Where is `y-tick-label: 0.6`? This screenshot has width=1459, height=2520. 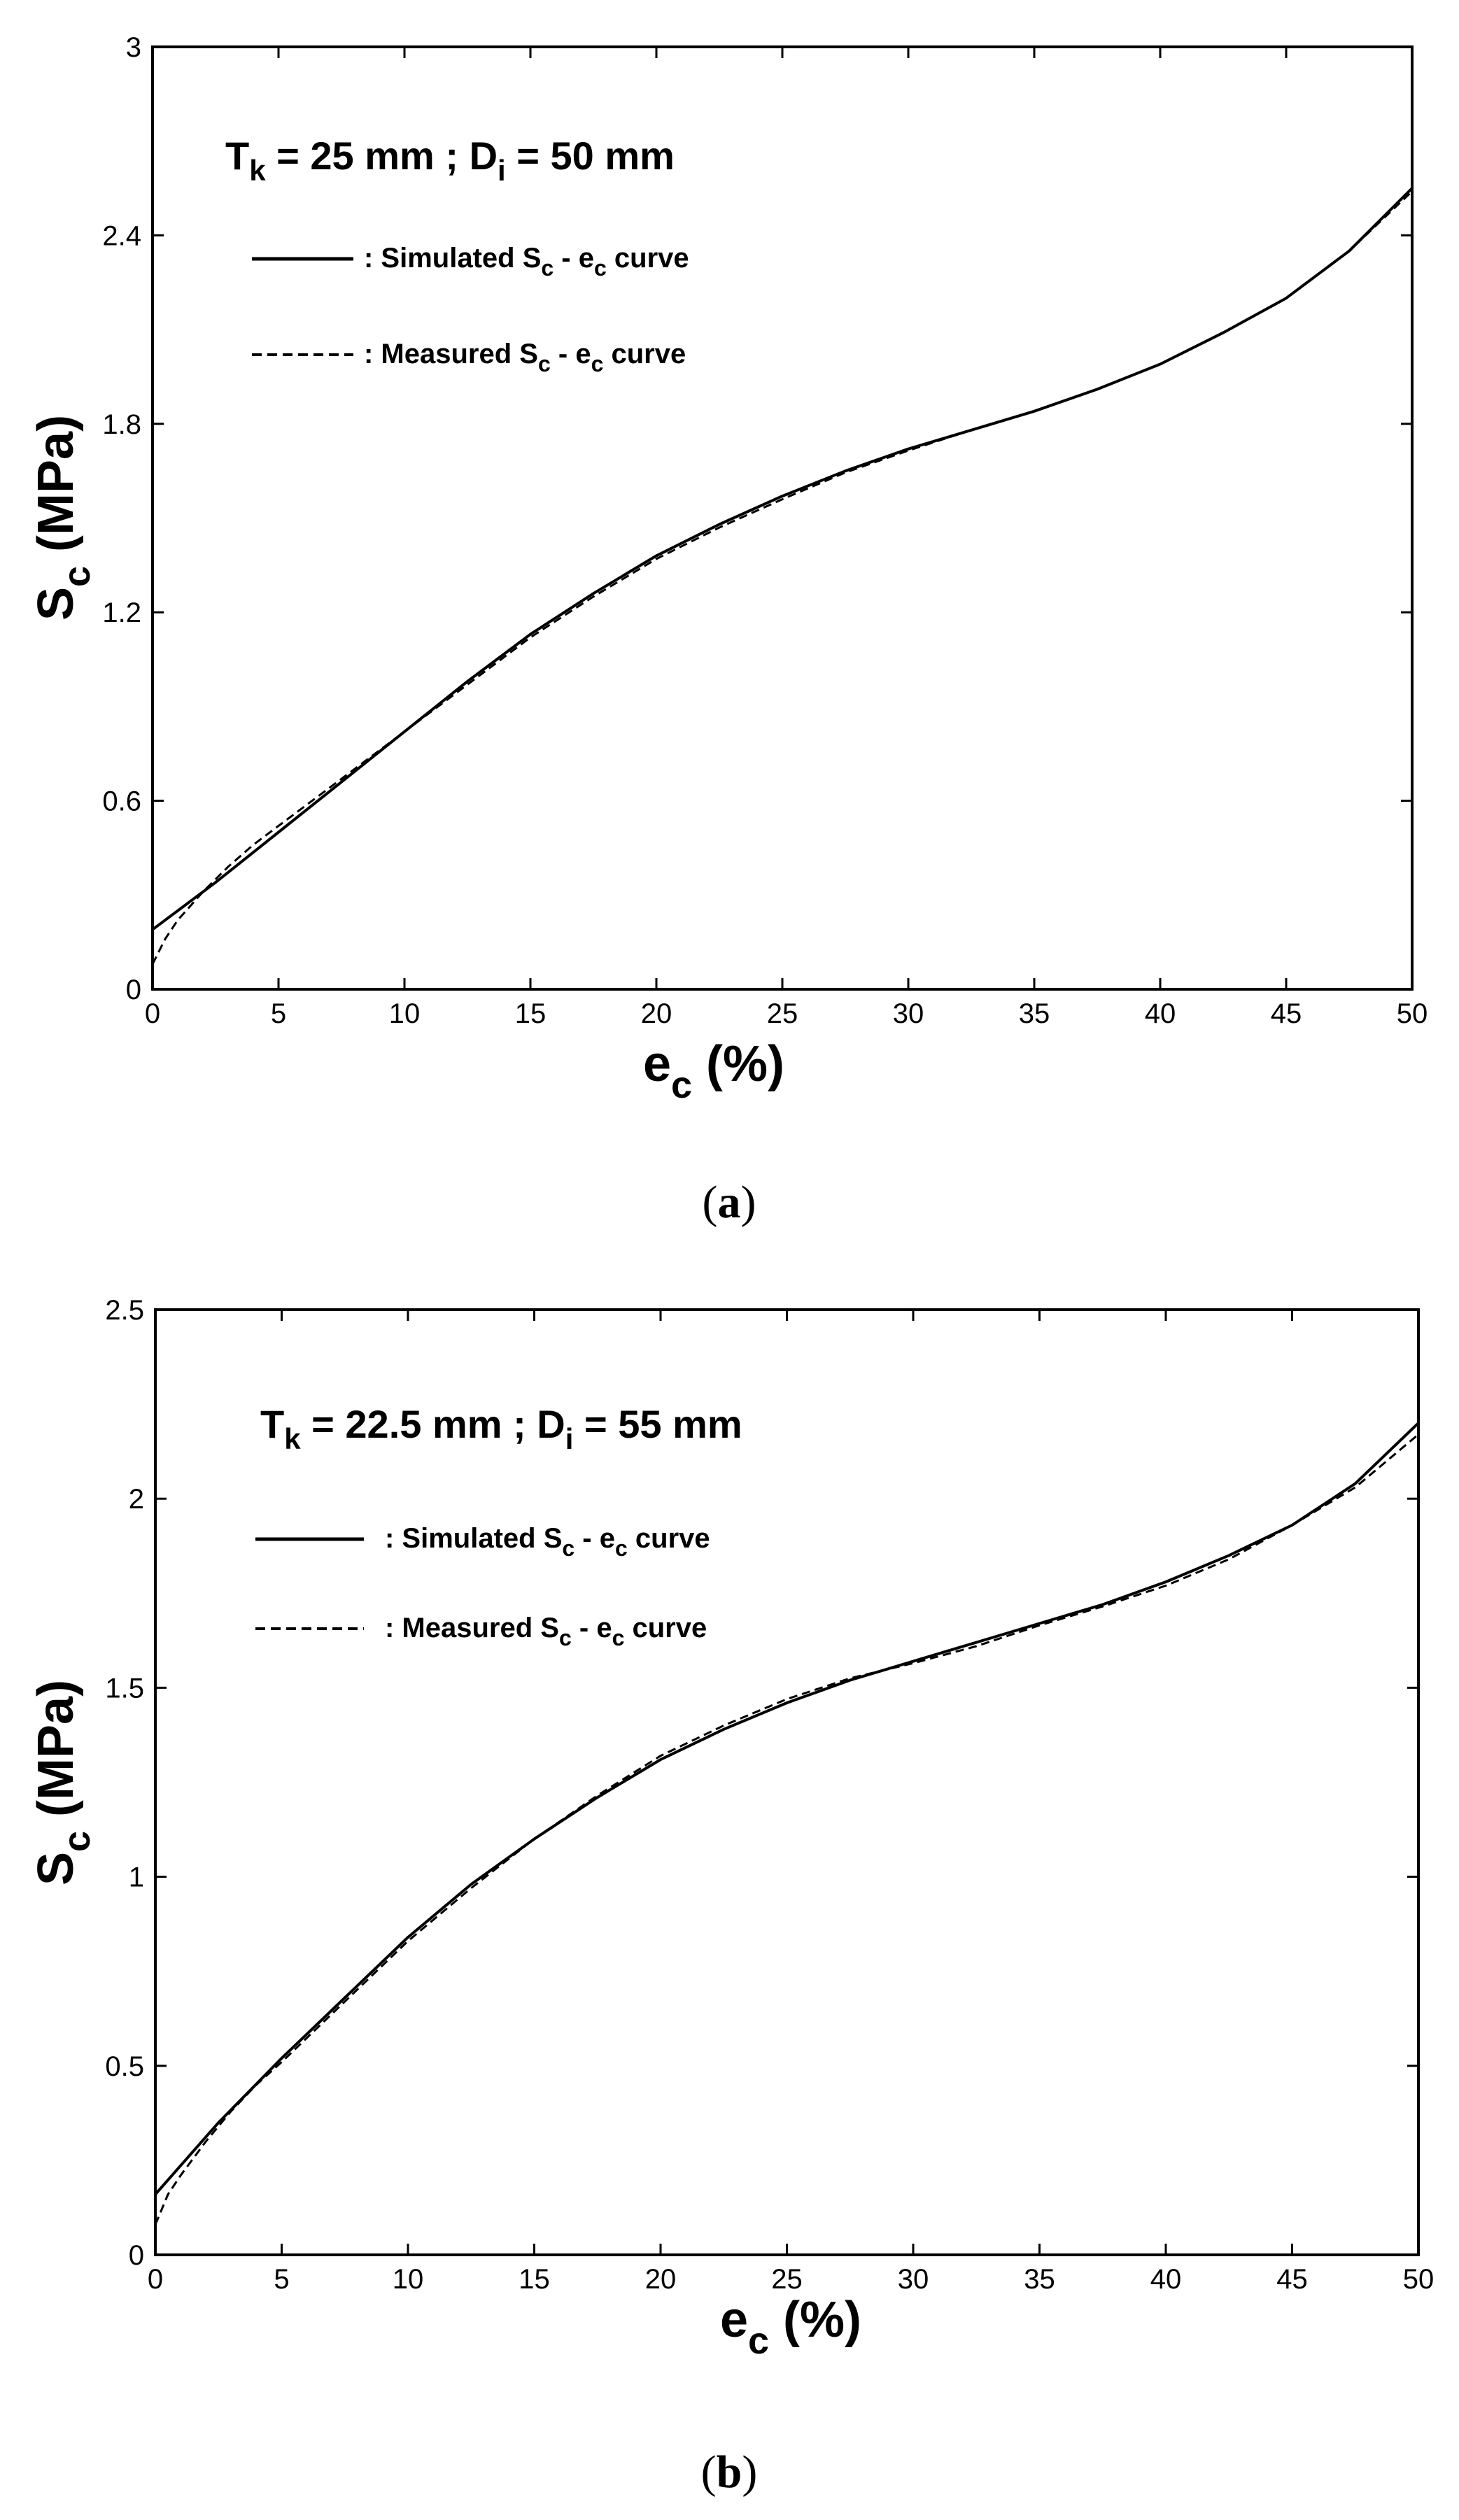 y-tick-label: 0.6 is located at coordinates (122, 802).